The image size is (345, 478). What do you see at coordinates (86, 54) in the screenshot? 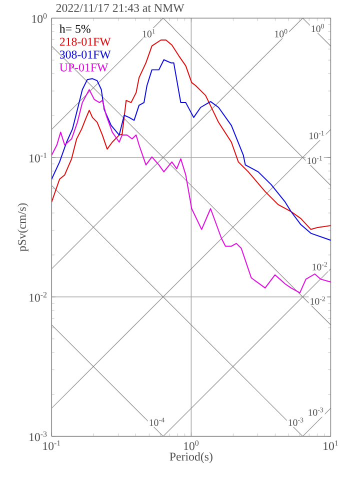
I see `text: 308-01FW` at bounding box center [86, 54].